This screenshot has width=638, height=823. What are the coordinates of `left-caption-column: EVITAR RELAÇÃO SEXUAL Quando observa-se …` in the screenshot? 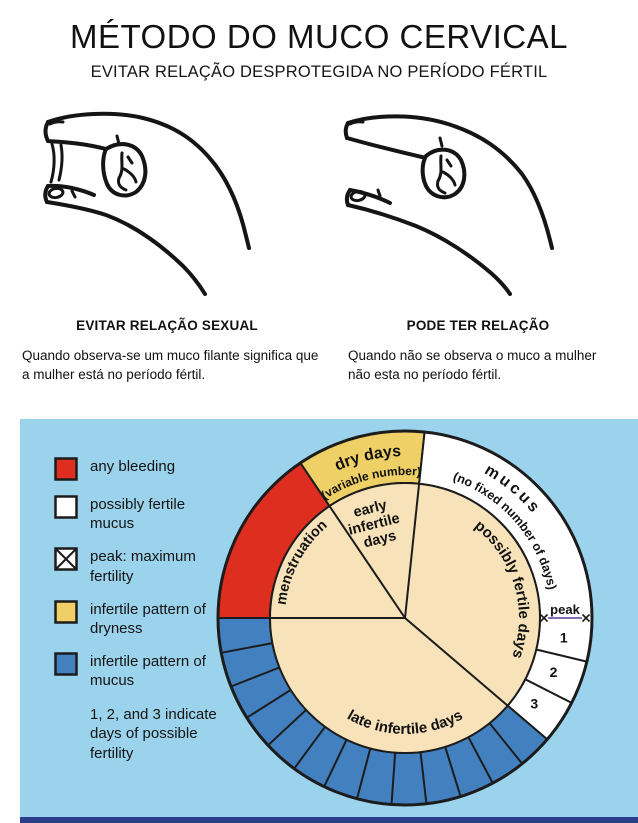 It's located at (167, 351).